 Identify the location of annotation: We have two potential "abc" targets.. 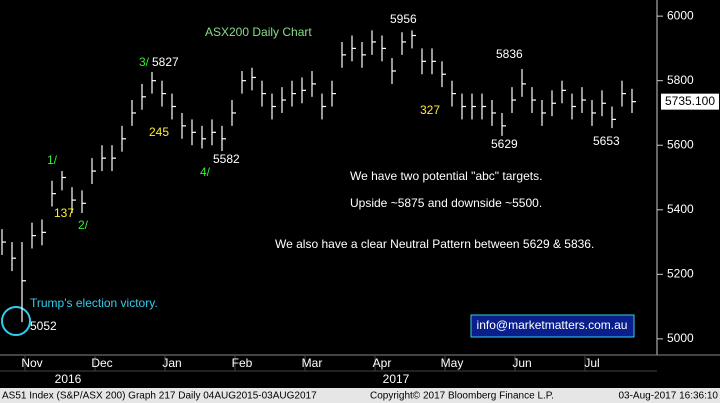
(446, 176).